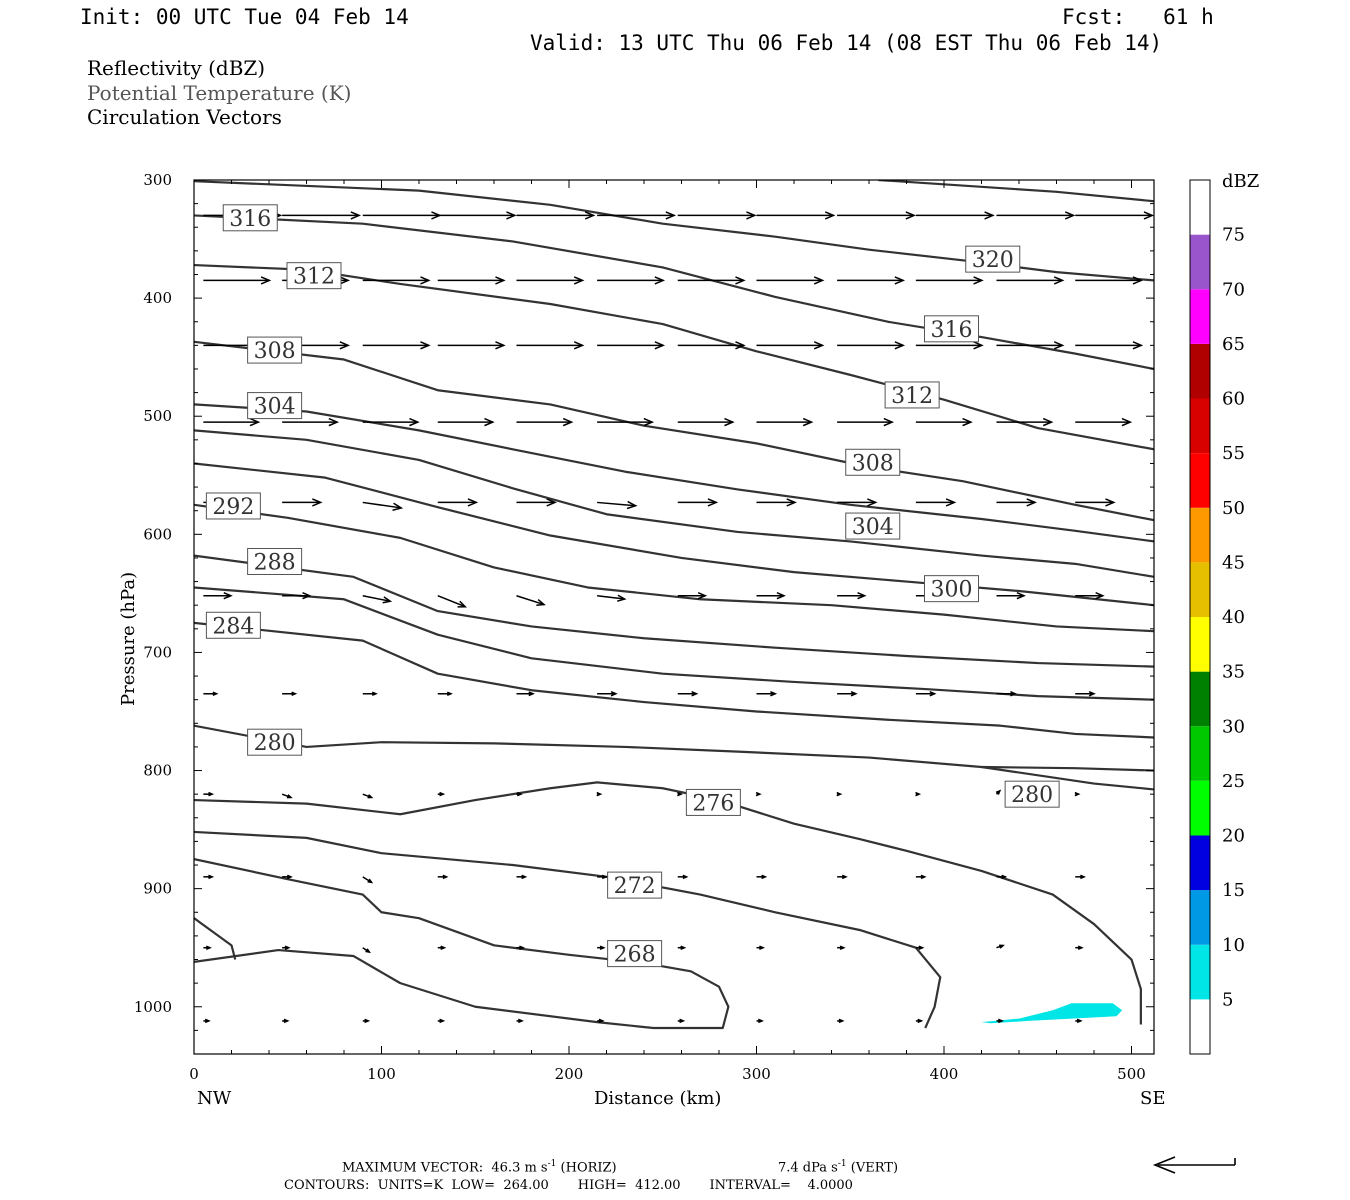  What do you see at coordinates (756, 1074) in the screenshot?
I see `x-tick-label: 300` at bounding box center [756, 1074].